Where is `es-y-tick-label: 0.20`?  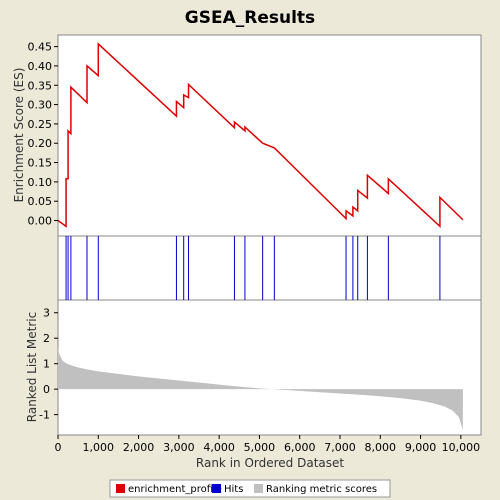
es-y-tick-label: 0.20 is located at coordinates (40, 143).